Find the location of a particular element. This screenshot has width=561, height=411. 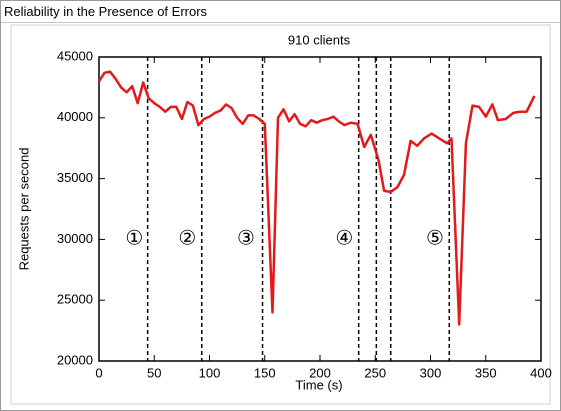

x-tick-label: 350 is located at coordinates (486, 372).